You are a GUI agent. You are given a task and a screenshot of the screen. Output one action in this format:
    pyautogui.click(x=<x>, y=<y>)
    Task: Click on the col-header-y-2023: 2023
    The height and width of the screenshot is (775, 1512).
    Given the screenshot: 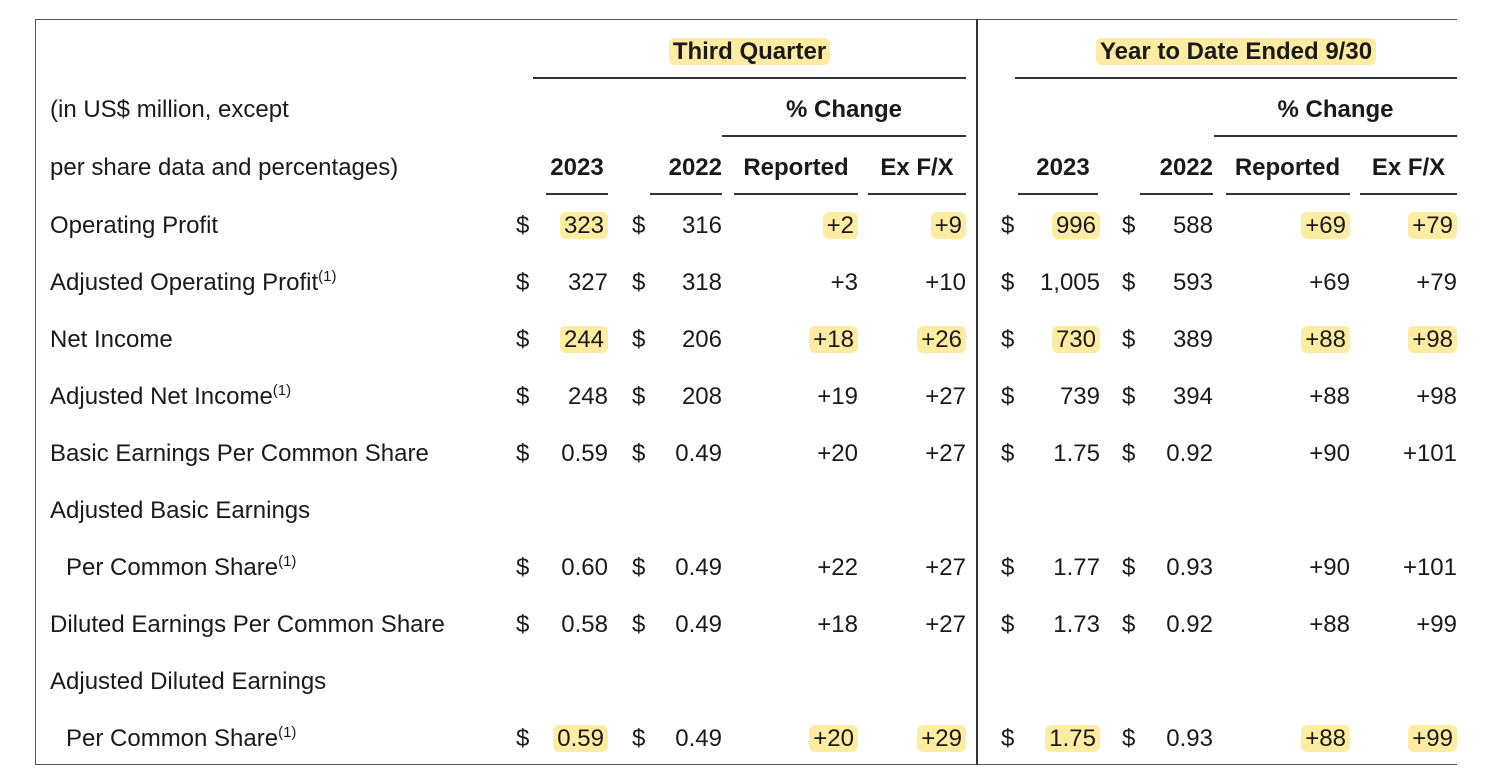 What is the action you would take?
    pyautogui.click(x=1063, y=167)
    